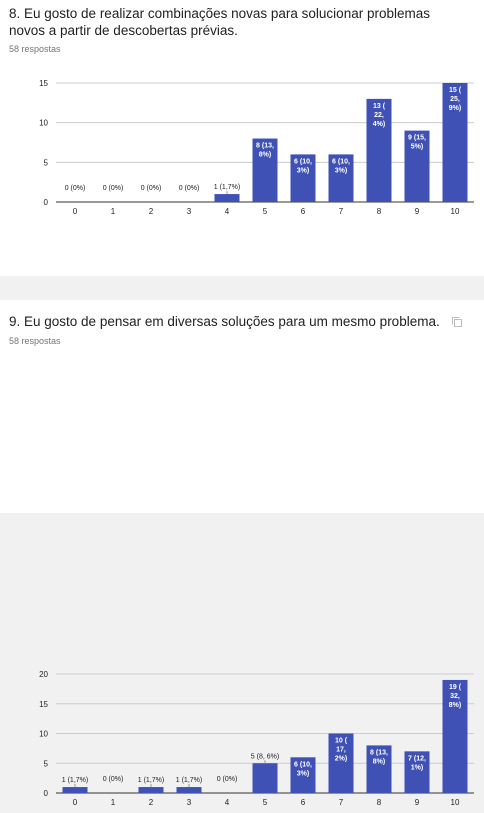 This screenshot has height=813, width=484. I want to click on data-label: 9 (15, 5%), so click(417, 143).